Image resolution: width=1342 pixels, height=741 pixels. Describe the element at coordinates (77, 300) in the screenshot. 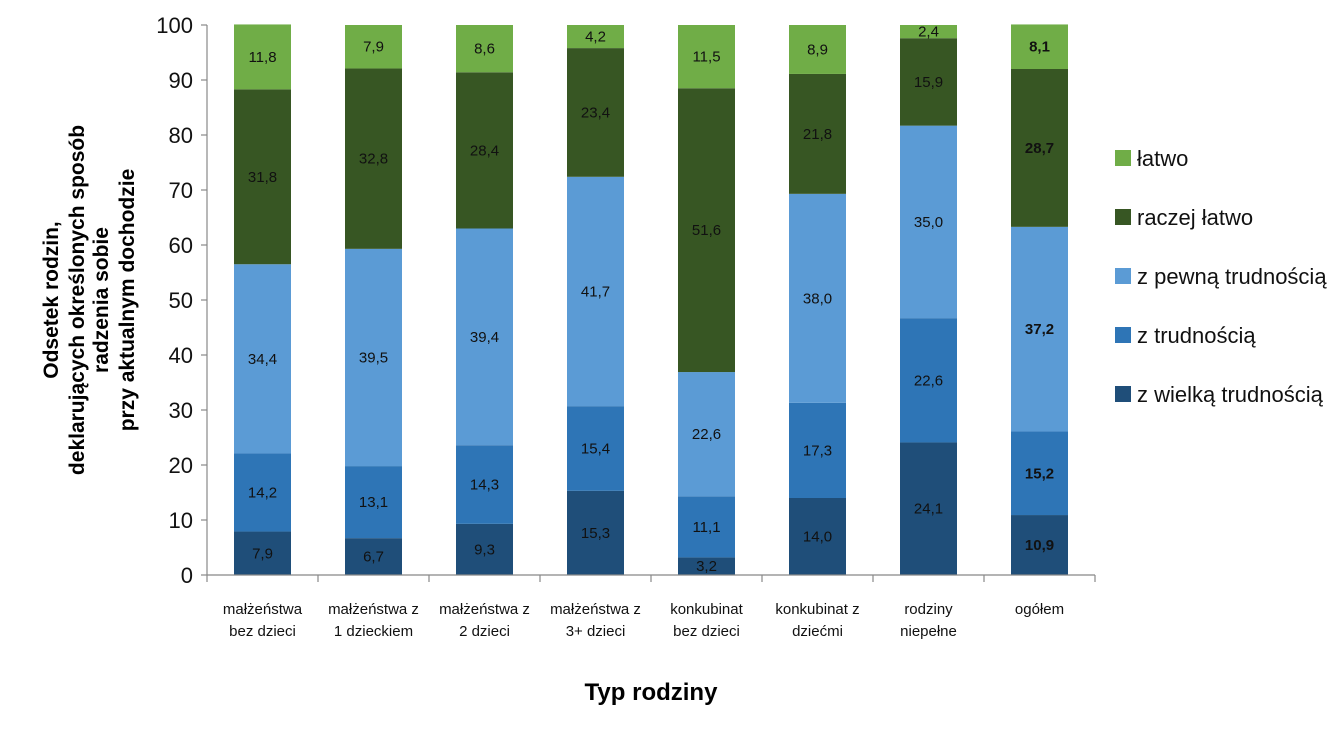

I see `y-axis-title-line: deklarujących określonych sposób` at that location.